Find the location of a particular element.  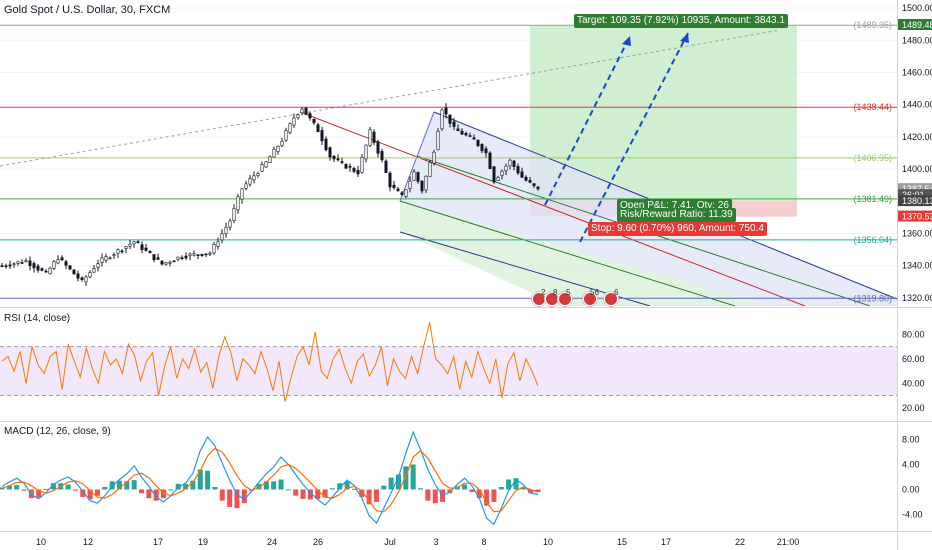

rsi-tick-label: 40.00 is located at coordinates (913, 383).